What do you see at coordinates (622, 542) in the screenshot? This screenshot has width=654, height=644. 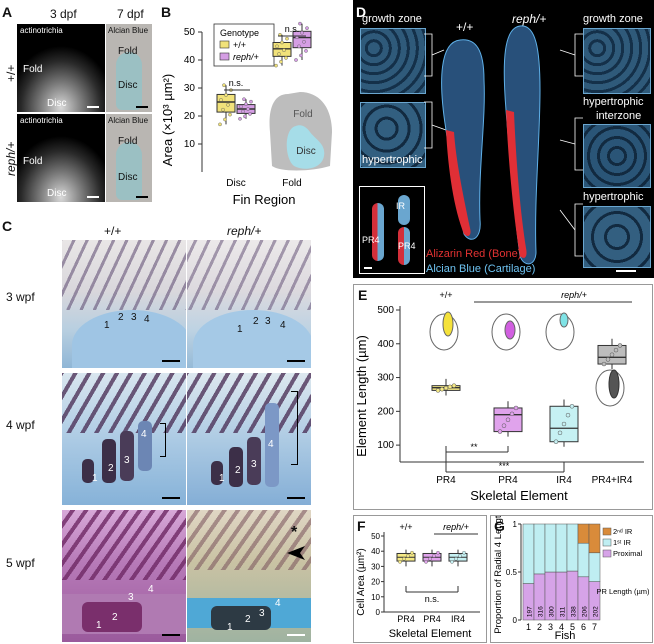 I see `g-legend-label-1: 1ˢᵗ IR` at bounding box center [622, 542].